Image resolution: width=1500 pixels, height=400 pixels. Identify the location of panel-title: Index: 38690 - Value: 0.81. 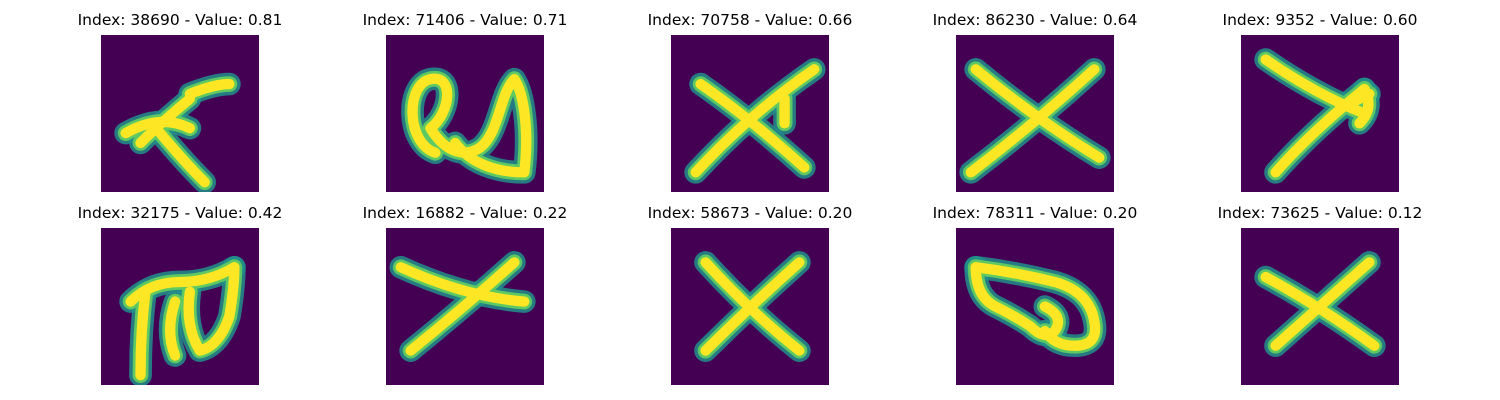
(180, 20).